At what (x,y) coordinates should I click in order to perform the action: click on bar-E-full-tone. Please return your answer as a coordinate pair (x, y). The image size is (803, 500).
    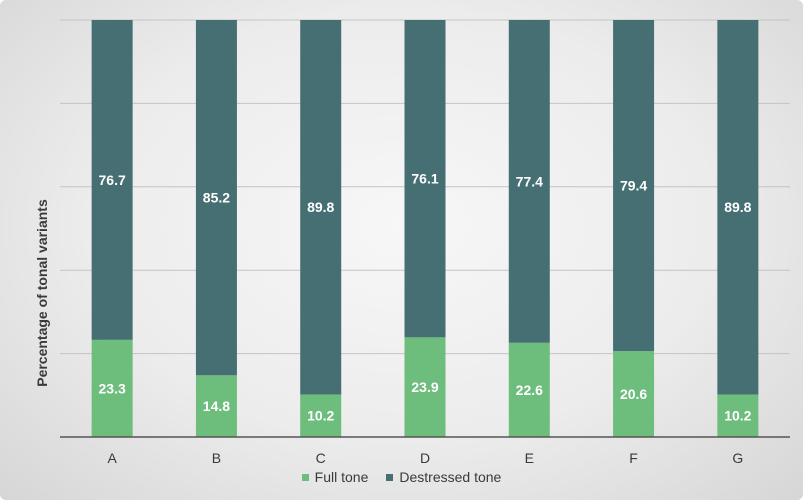
    Looking at the image, I should click on (529, 389).